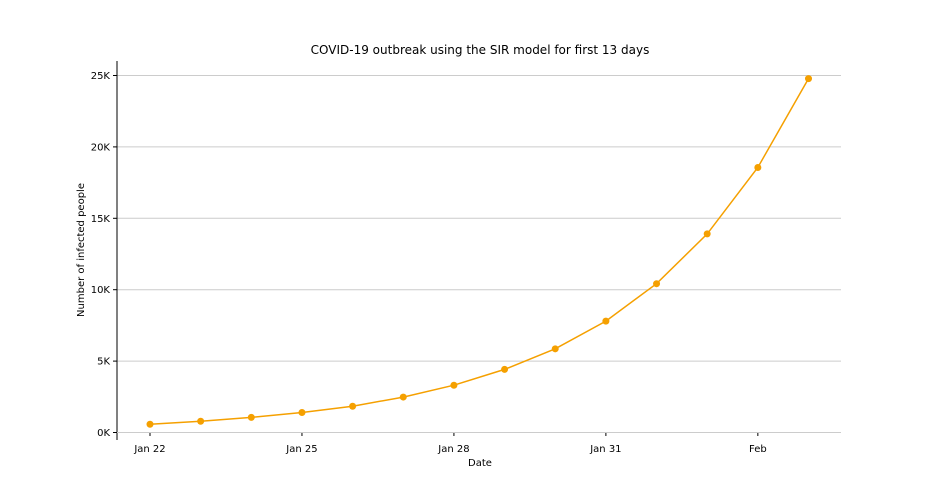 The image size is (936, 504). What do you see at coordinates (81, 250) in the screenshot?
I see `y-axis-label: Number of infected people` at bounding box center [81, 250].